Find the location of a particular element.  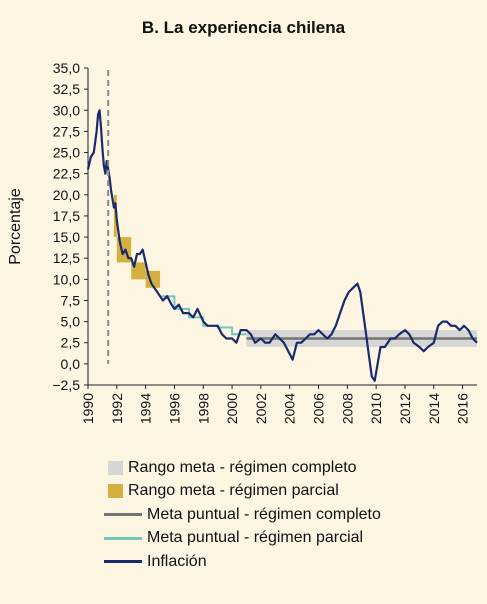

legend-item: Inflación is located at coordinates (242, 562).